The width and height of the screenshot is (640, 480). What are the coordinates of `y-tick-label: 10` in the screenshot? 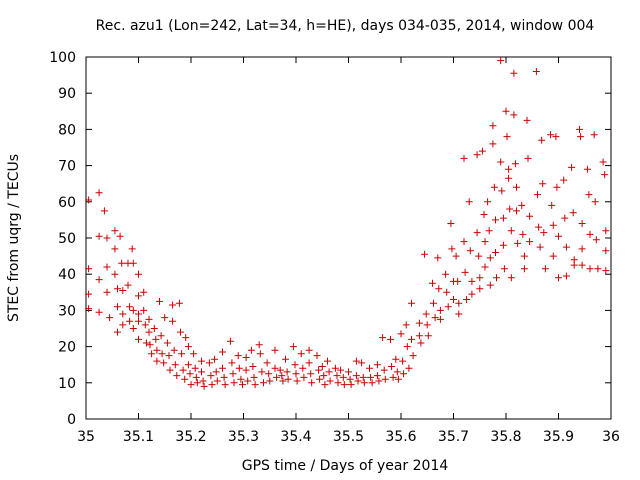 It's located at (67, 384).